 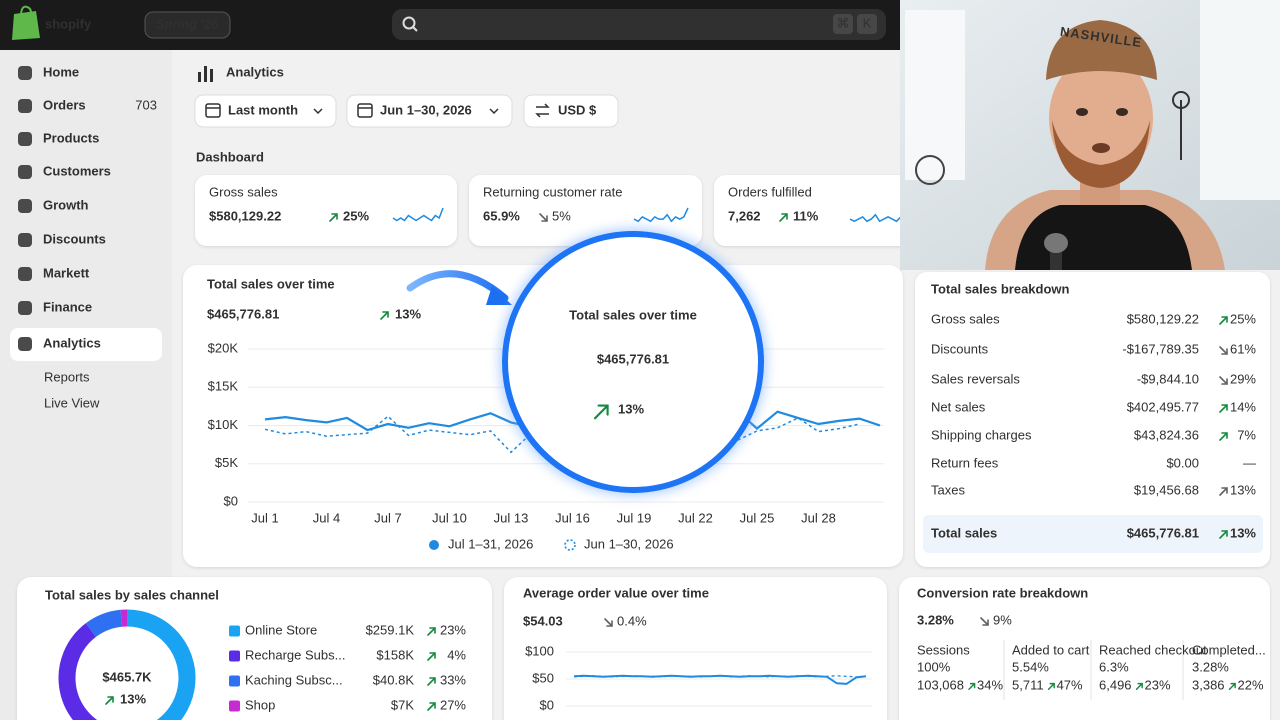 I want to click on channel-value: $158K, so click(x=395, y=654).